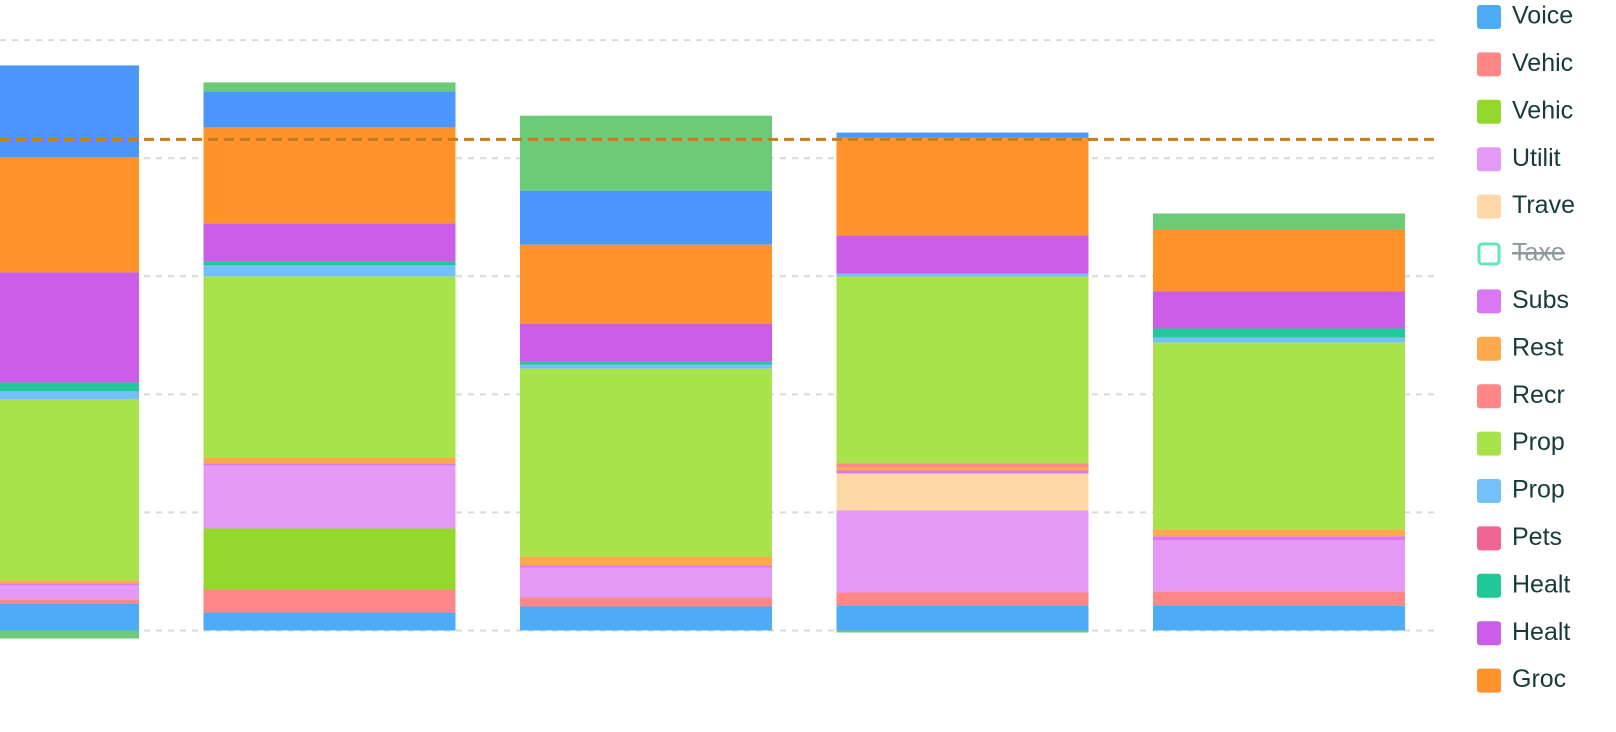 Image resolution: width=1616 pixels, height=732 pixels. I want to click on legend-label: Voice, so click(1542, 16).